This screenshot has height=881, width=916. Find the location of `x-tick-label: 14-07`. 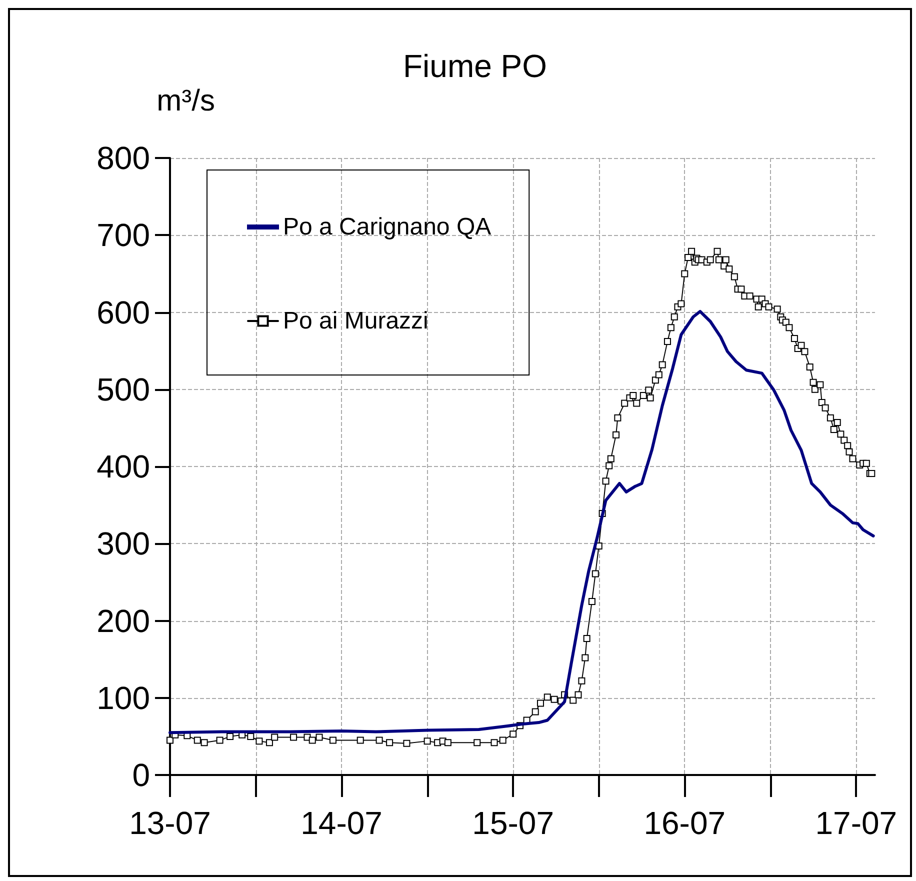

x-tick-label: 14-07 is located at coordinates (341, 823).